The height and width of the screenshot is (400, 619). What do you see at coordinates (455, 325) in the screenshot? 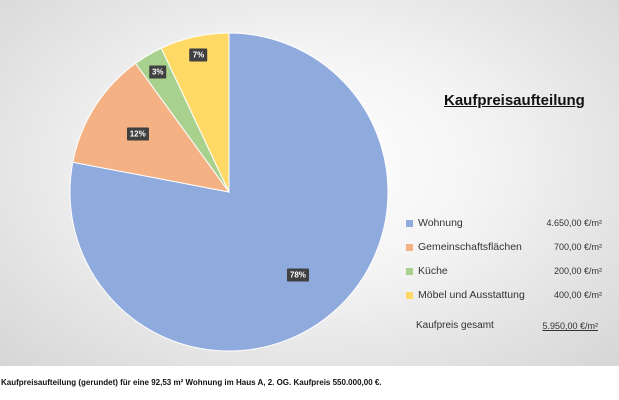
I see `total-label: Kaufpreis gesamt` at bounding box center [455, 325].